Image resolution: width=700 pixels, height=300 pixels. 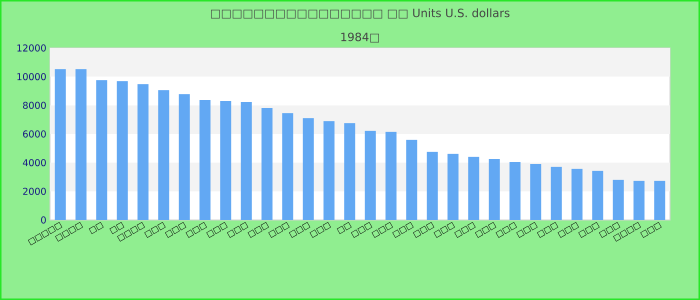 I want to click on y-tick-label: 6000, so click(x=34, y=134).